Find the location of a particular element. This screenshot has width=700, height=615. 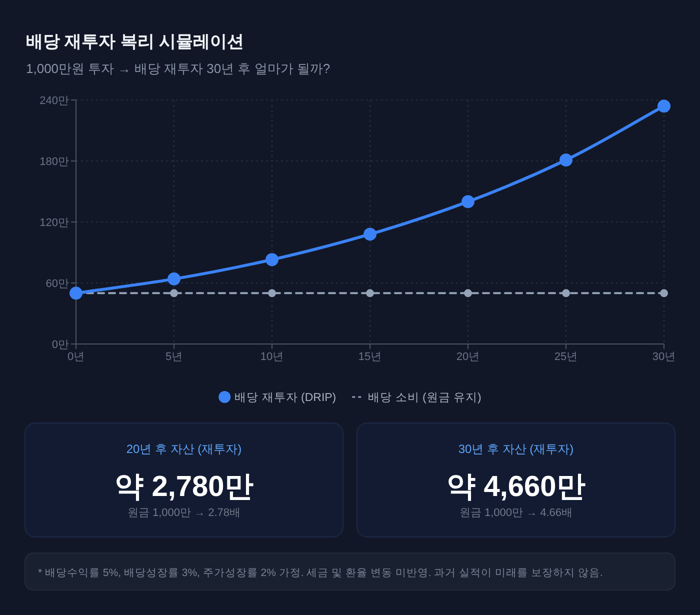

card-title: 20년 후 자산 (재투자) is located at coordinates (184, 449).